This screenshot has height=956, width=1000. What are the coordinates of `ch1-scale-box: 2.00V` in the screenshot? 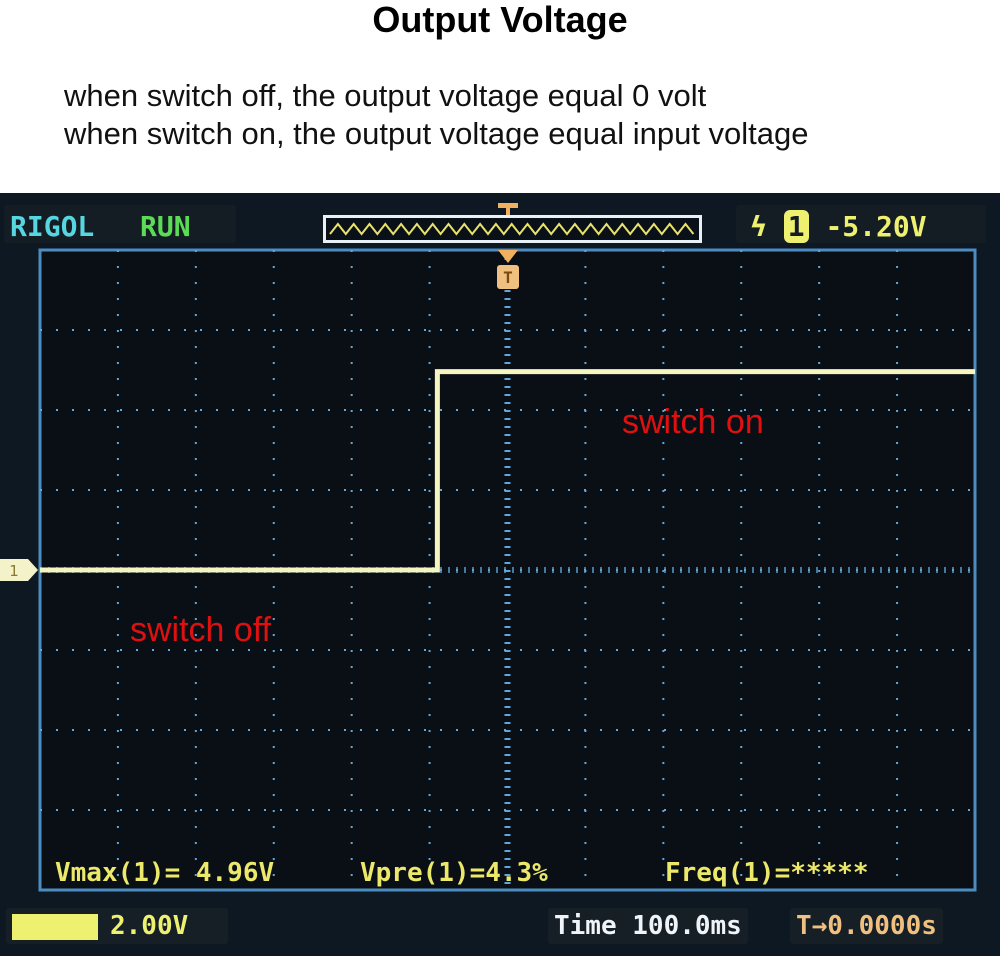 It's located at (117, 926).